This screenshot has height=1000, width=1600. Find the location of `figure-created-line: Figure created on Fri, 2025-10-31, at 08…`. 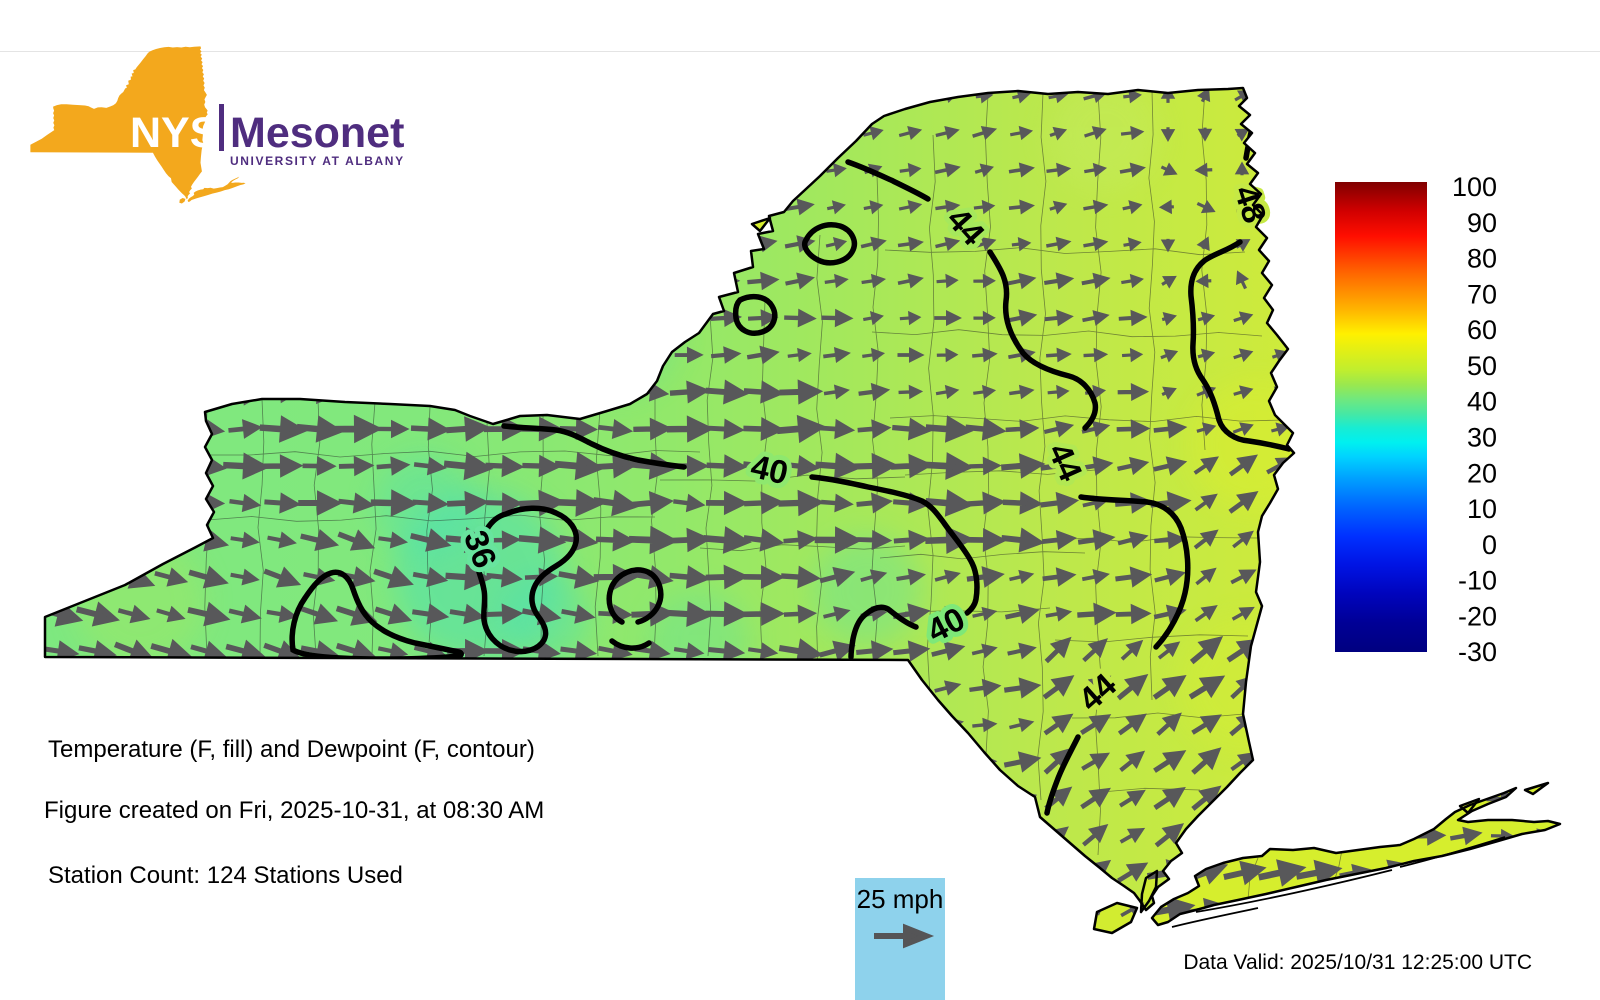

figure-created-line: Figure created on Fri, 2025-10-31, at 08… is located at coordinates (294, 810).